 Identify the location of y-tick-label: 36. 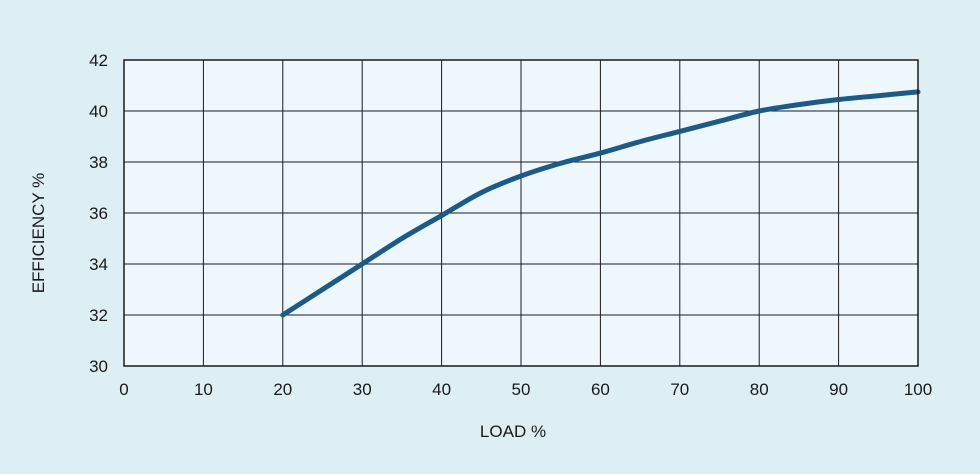
(98, 213).